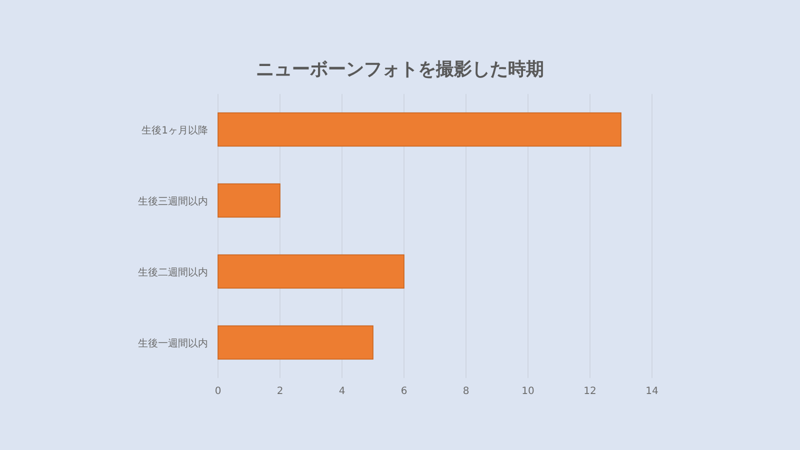 This screenshot has width=800, height=450. I want to click on y-tick-label: 生後三週間以内, so click(173, 202).